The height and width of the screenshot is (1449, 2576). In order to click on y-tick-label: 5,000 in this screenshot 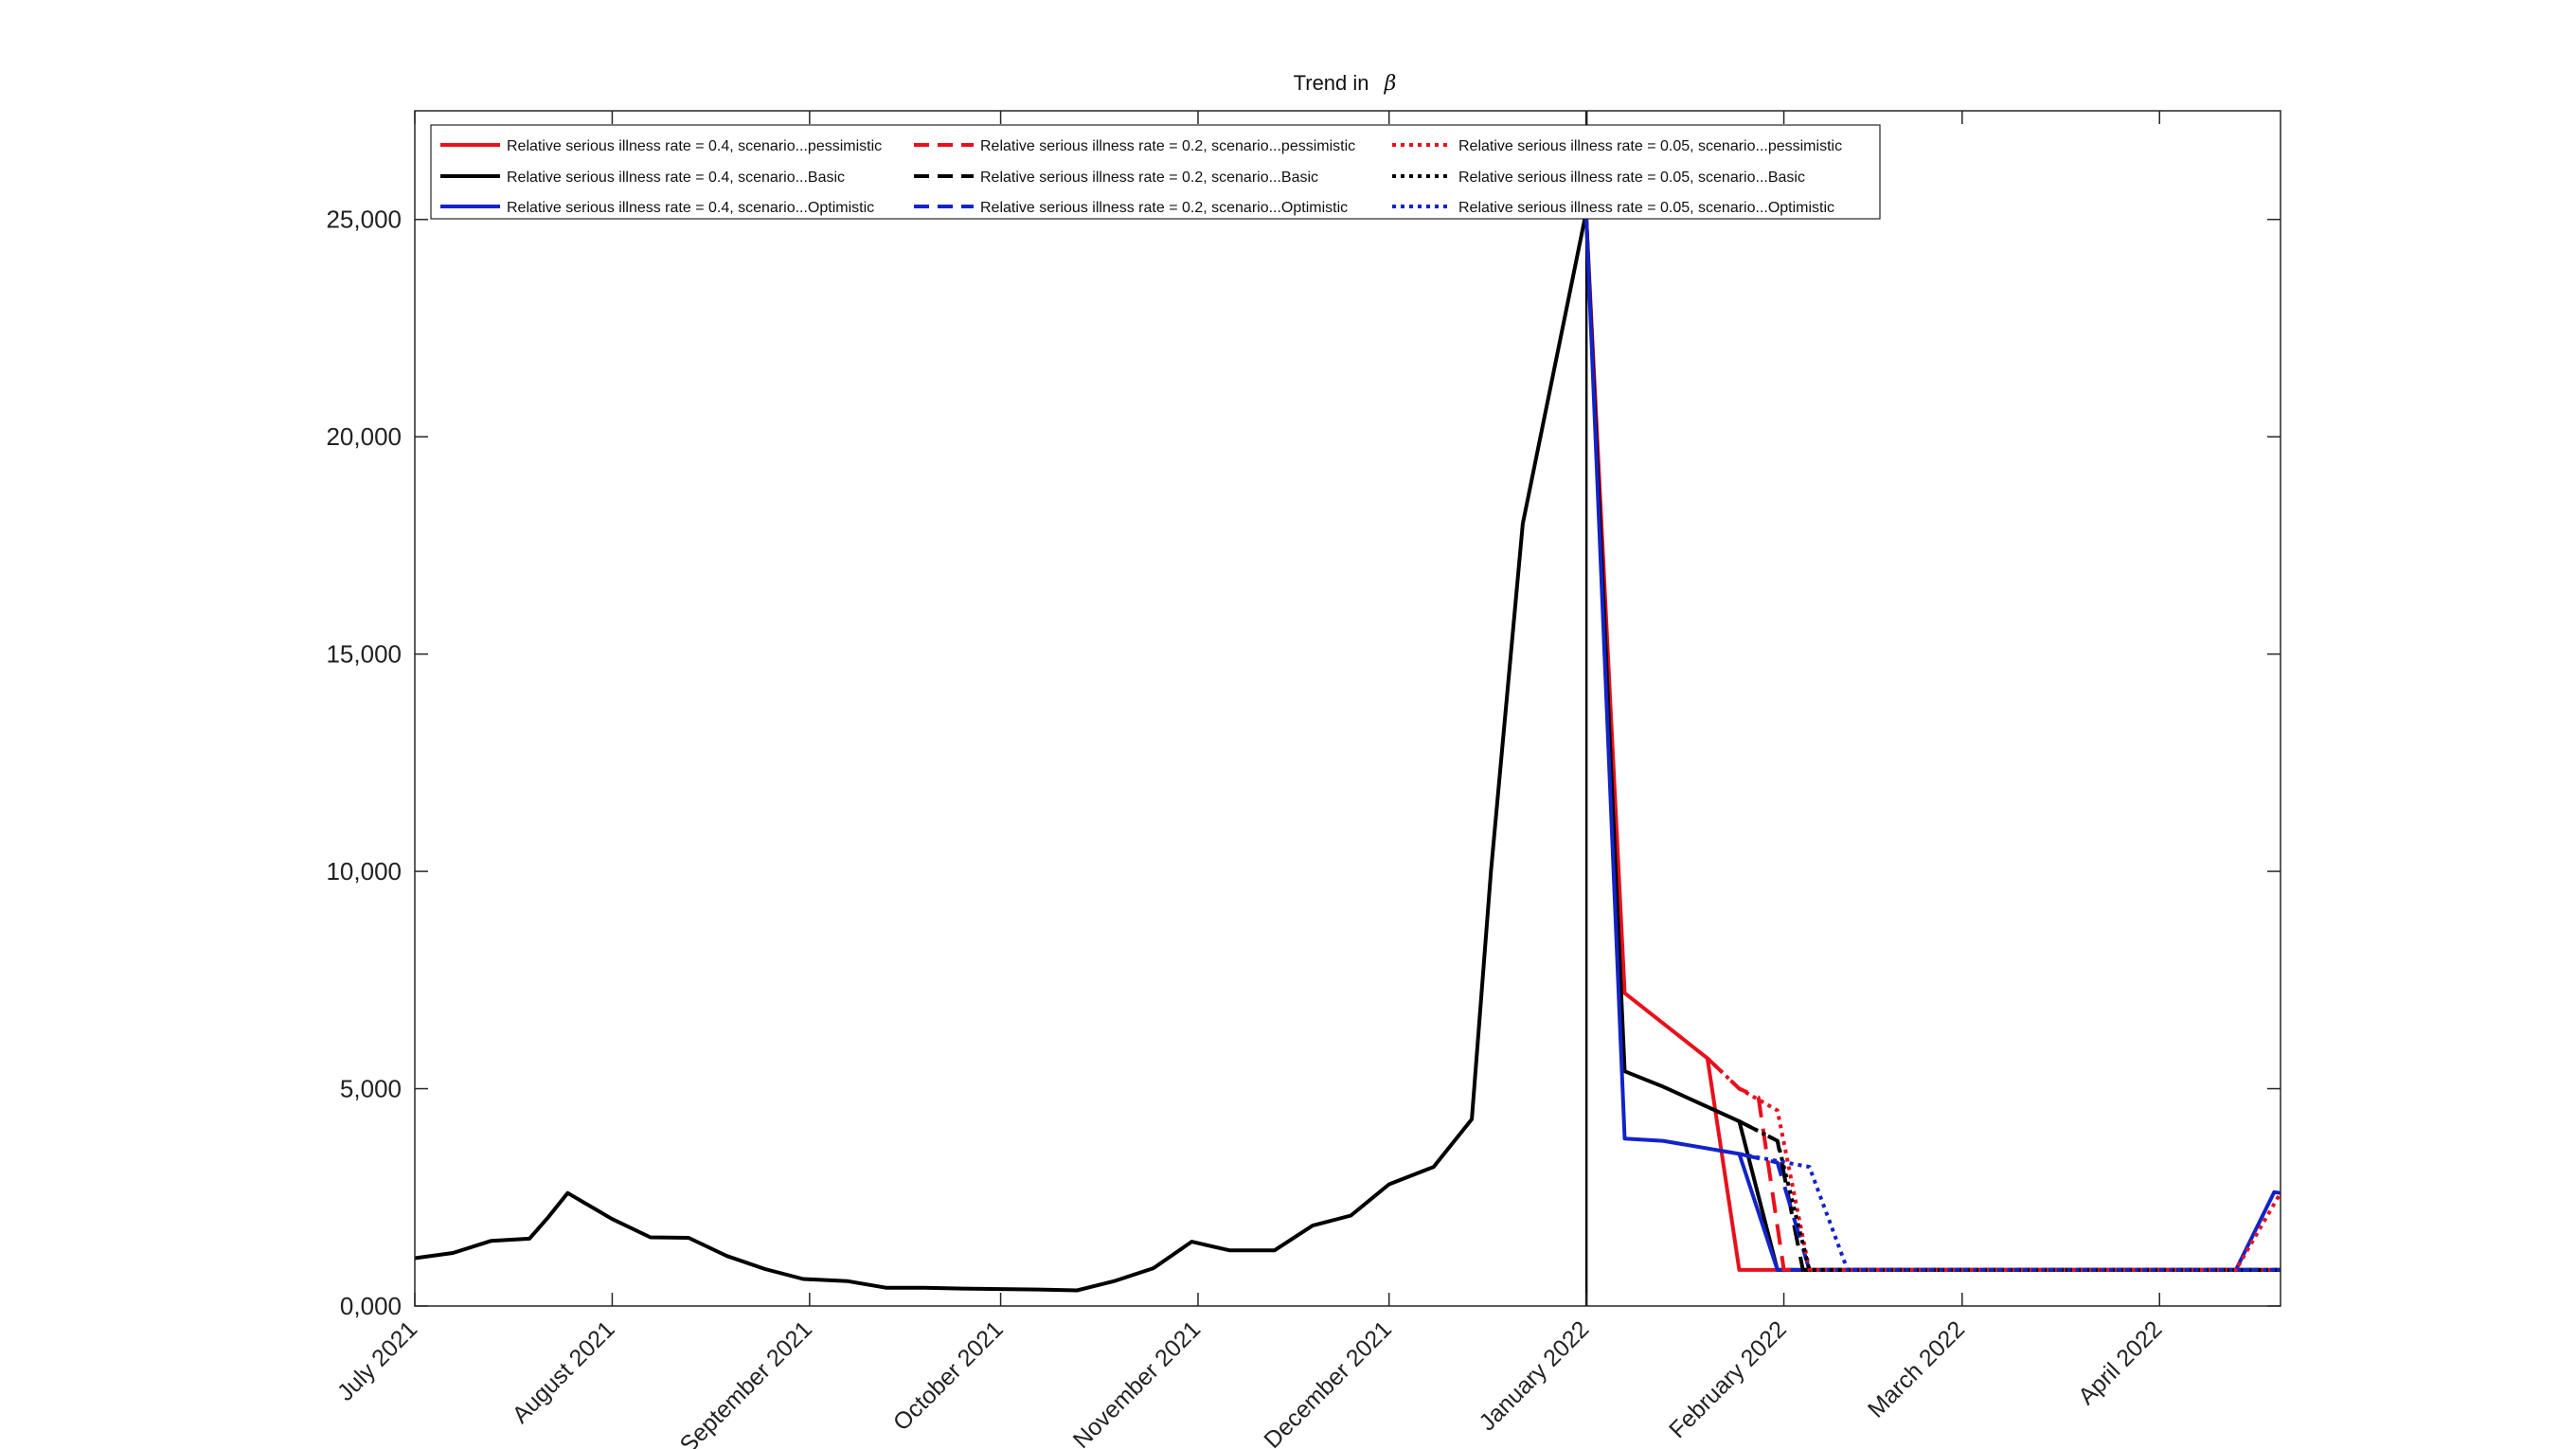, I will do `click(371, 1089)`.